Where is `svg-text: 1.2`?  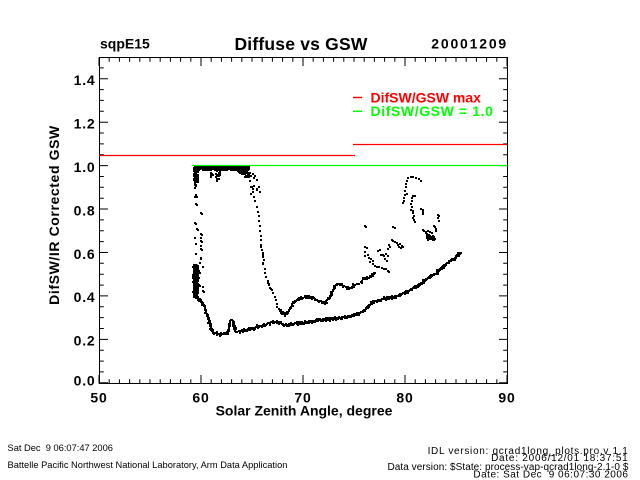
svg-text: 1.2 is located at coordinates (85, 124).